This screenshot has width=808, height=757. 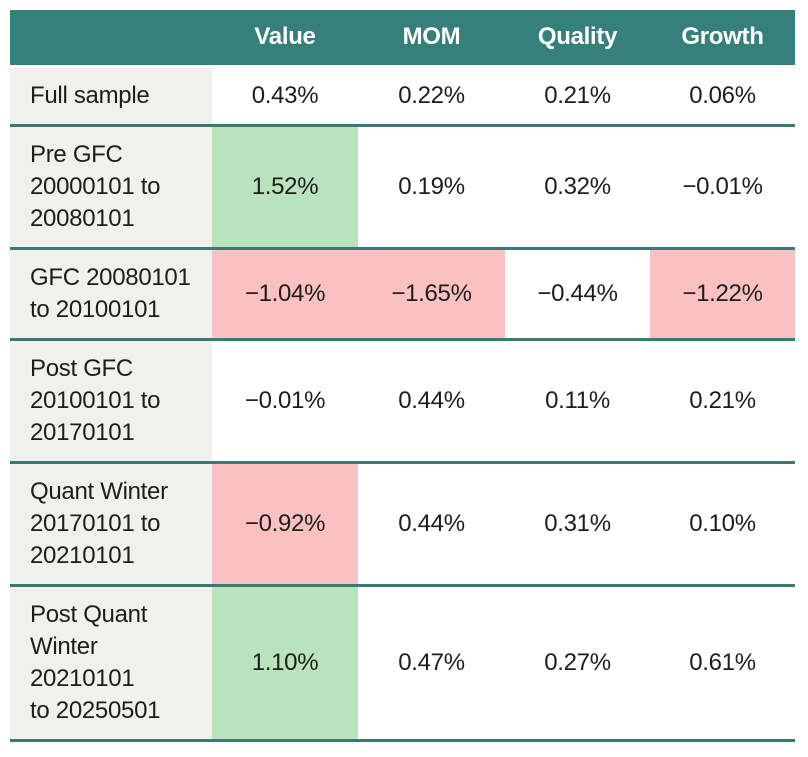 What do you see at coordinates (285, 39) in the screenshot?
I see `header-value: Value` at bounding box center [285, 39].